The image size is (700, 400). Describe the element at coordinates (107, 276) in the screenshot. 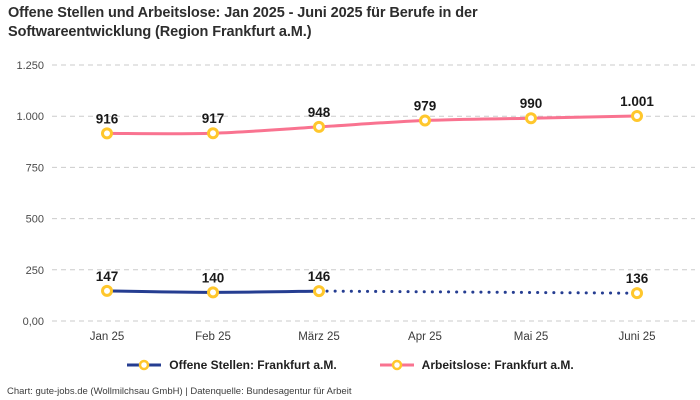

I see `data-point-label: 147` at that location.